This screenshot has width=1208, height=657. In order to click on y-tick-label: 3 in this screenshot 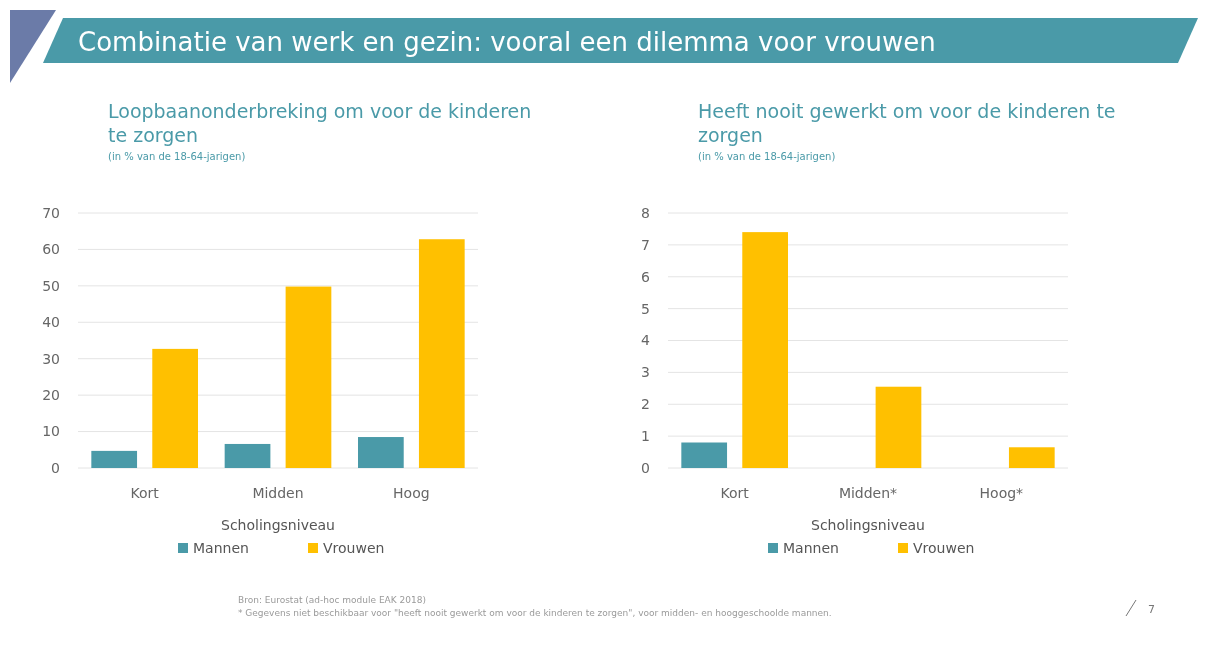, I will do `click(645, 372)`.